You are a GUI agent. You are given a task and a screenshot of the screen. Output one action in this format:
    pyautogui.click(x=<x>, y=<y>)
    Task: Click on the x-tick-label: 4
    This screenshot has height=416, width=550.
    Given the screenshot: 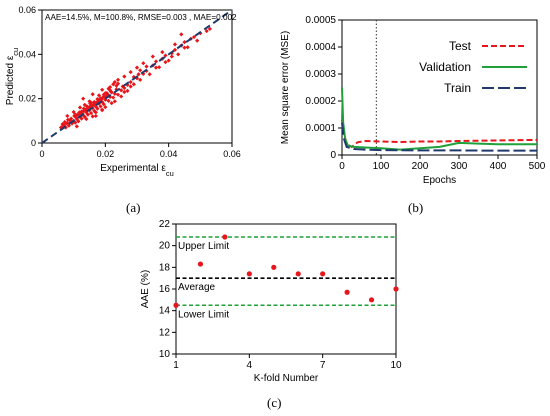 What is the action you would take?
    pyautogui.click(x=250, y=365)
    